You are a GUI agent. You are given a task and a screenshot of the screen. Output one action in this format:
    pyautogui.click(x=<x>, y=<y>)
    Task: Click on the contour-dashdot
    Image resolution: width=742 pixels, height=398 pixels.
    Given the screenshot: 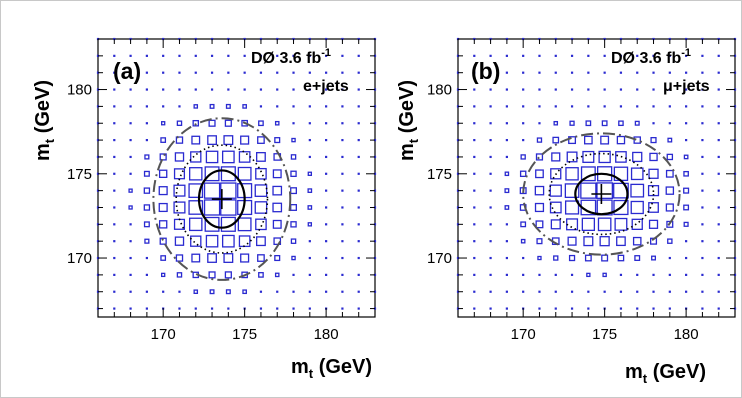 What is the action you would take?
    pyautogui.click(x=222, y=199)
    